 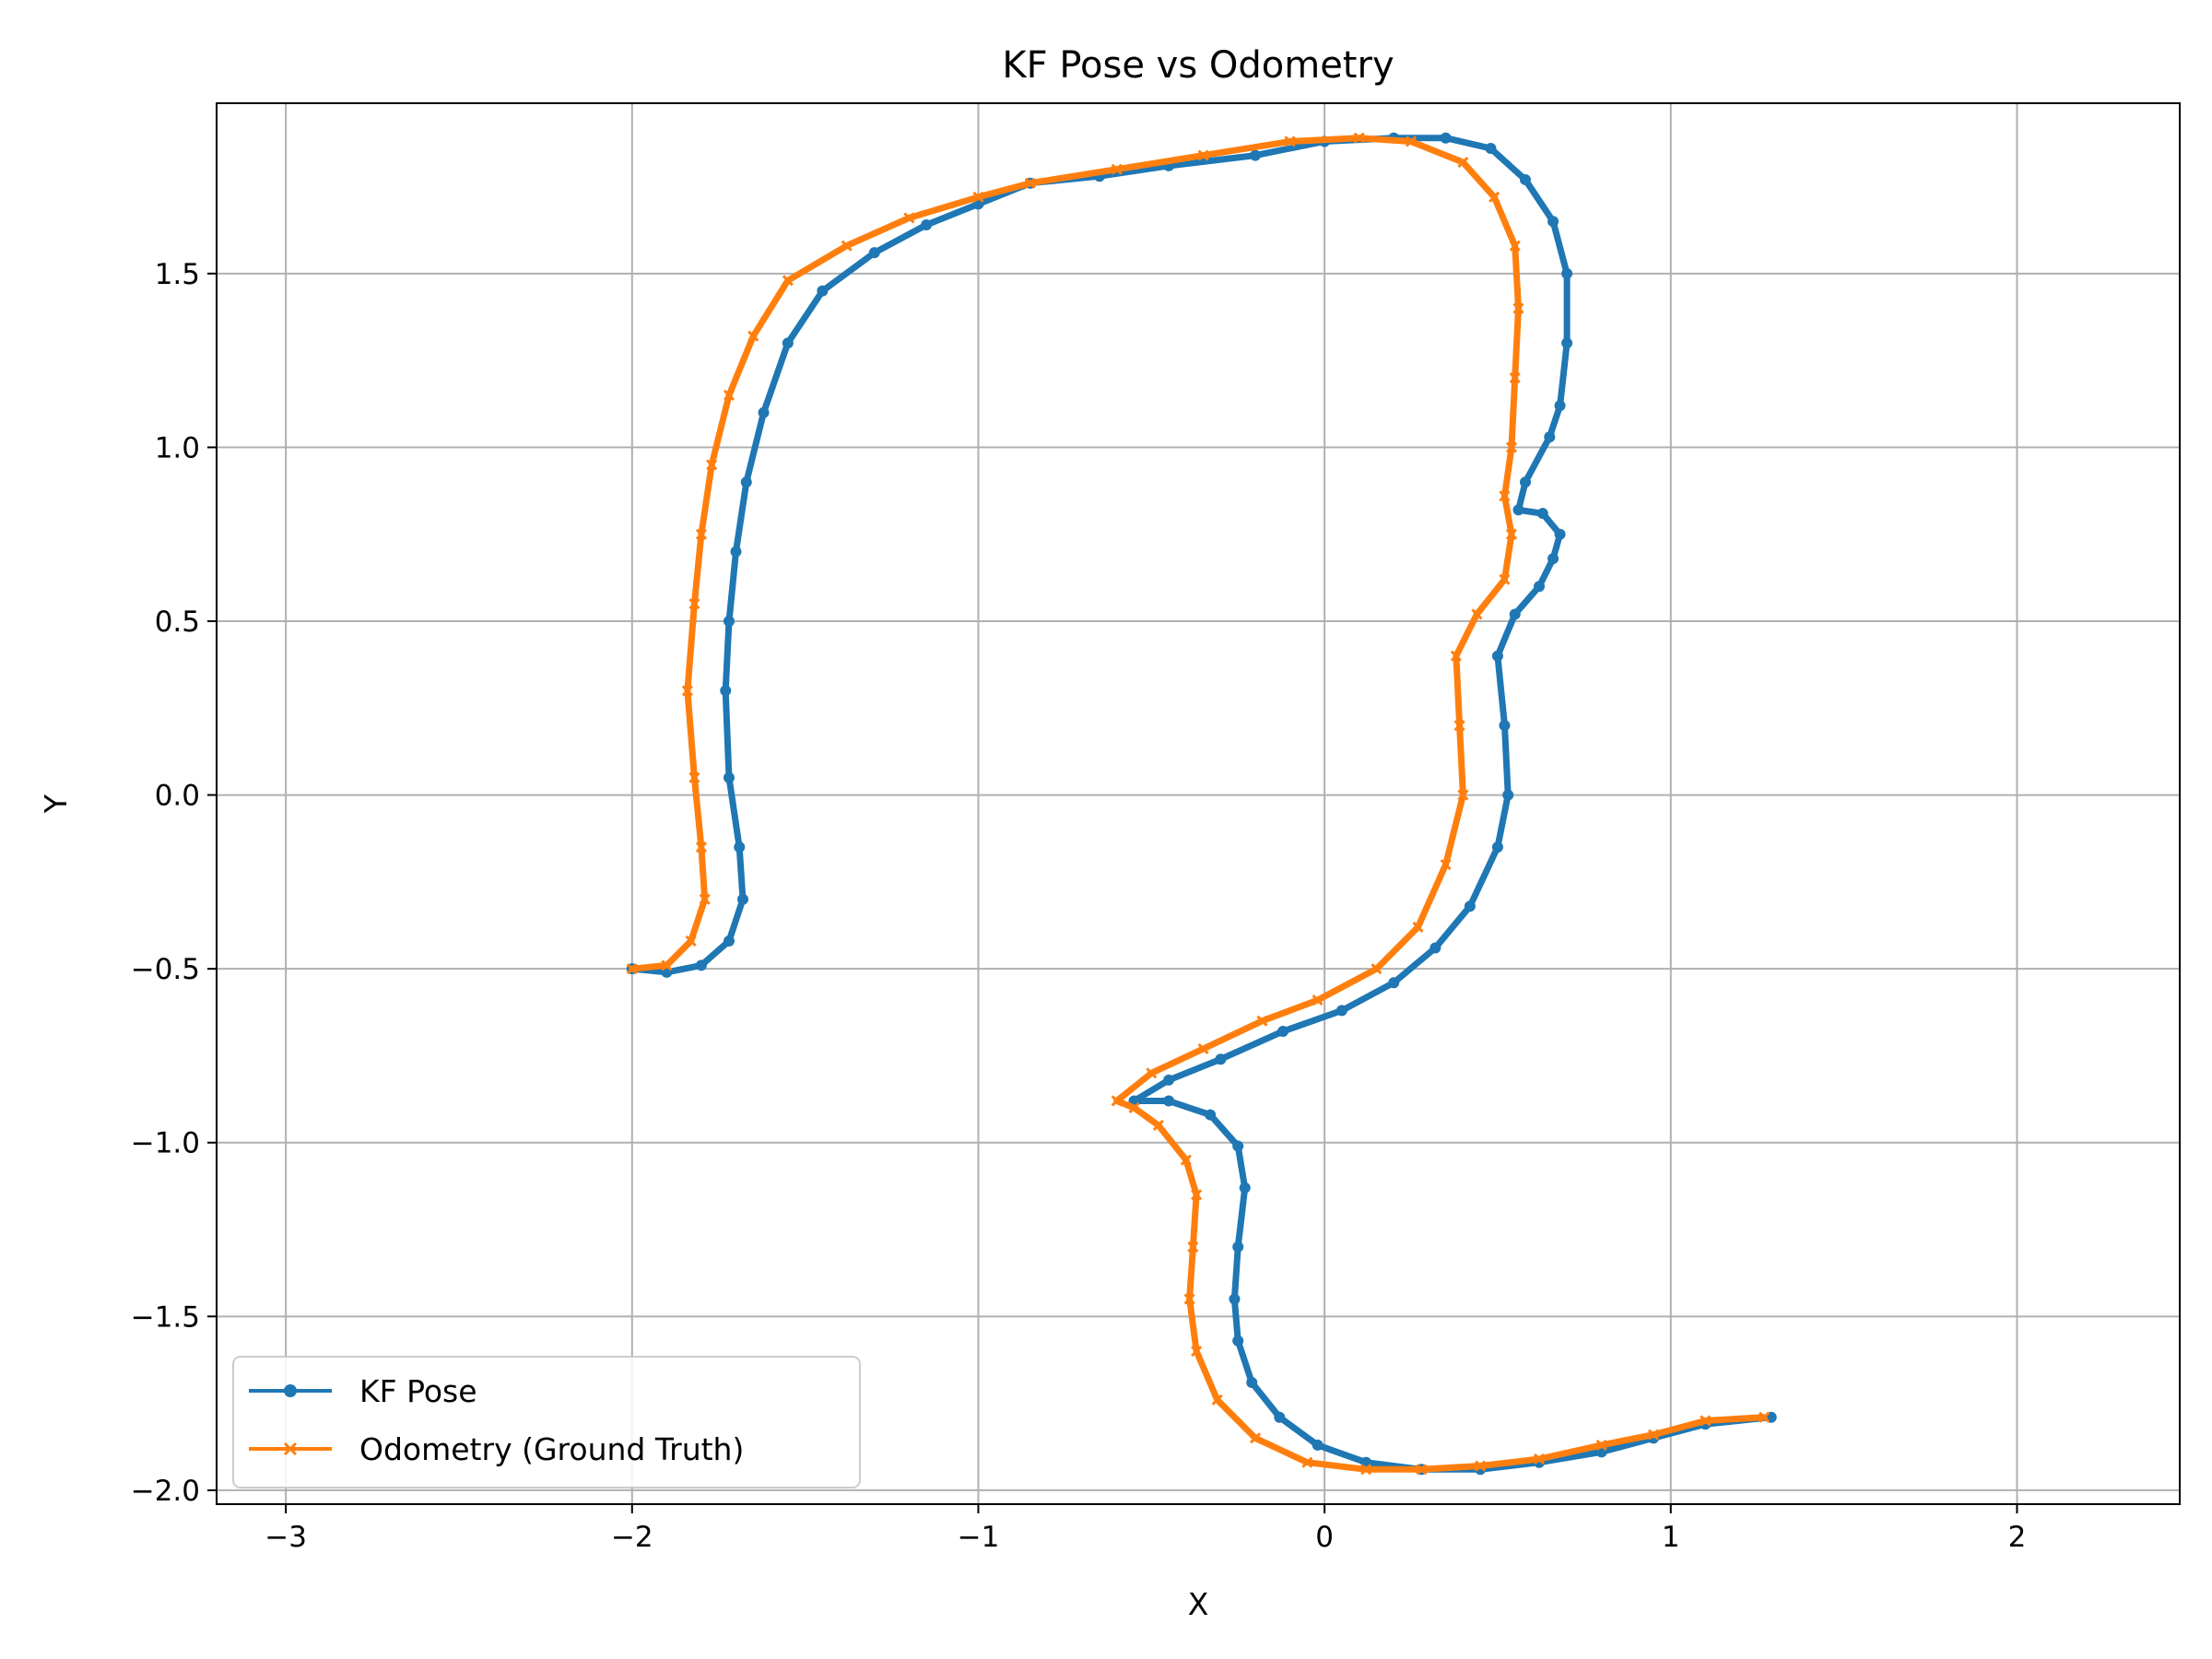 What do you see at coordinates (1145, 1529) in the screenshot?
I see `x-axis-ticks: −3 −2 −1 0 1 2` at bounding box center [1145, 1529].